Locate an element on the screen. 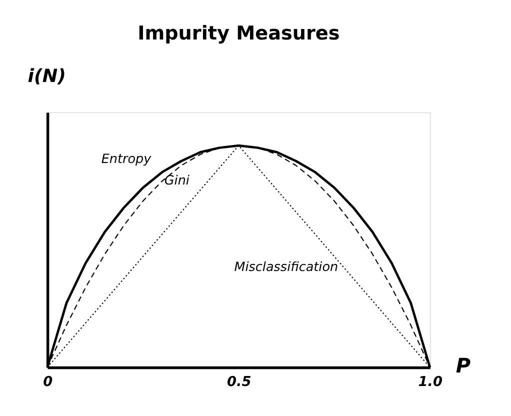 This screenshot has height=416, width=511. chart-title: Impurity Measures is located at coordinates (239, 32).